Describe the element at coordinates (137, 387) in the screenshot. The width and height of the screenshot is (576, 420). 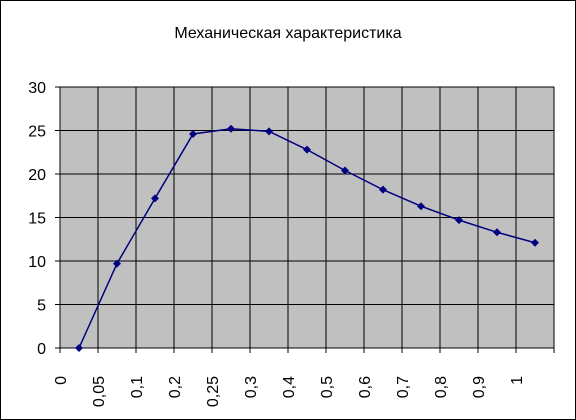
I see `x-tick-label: 0,1` at that location.